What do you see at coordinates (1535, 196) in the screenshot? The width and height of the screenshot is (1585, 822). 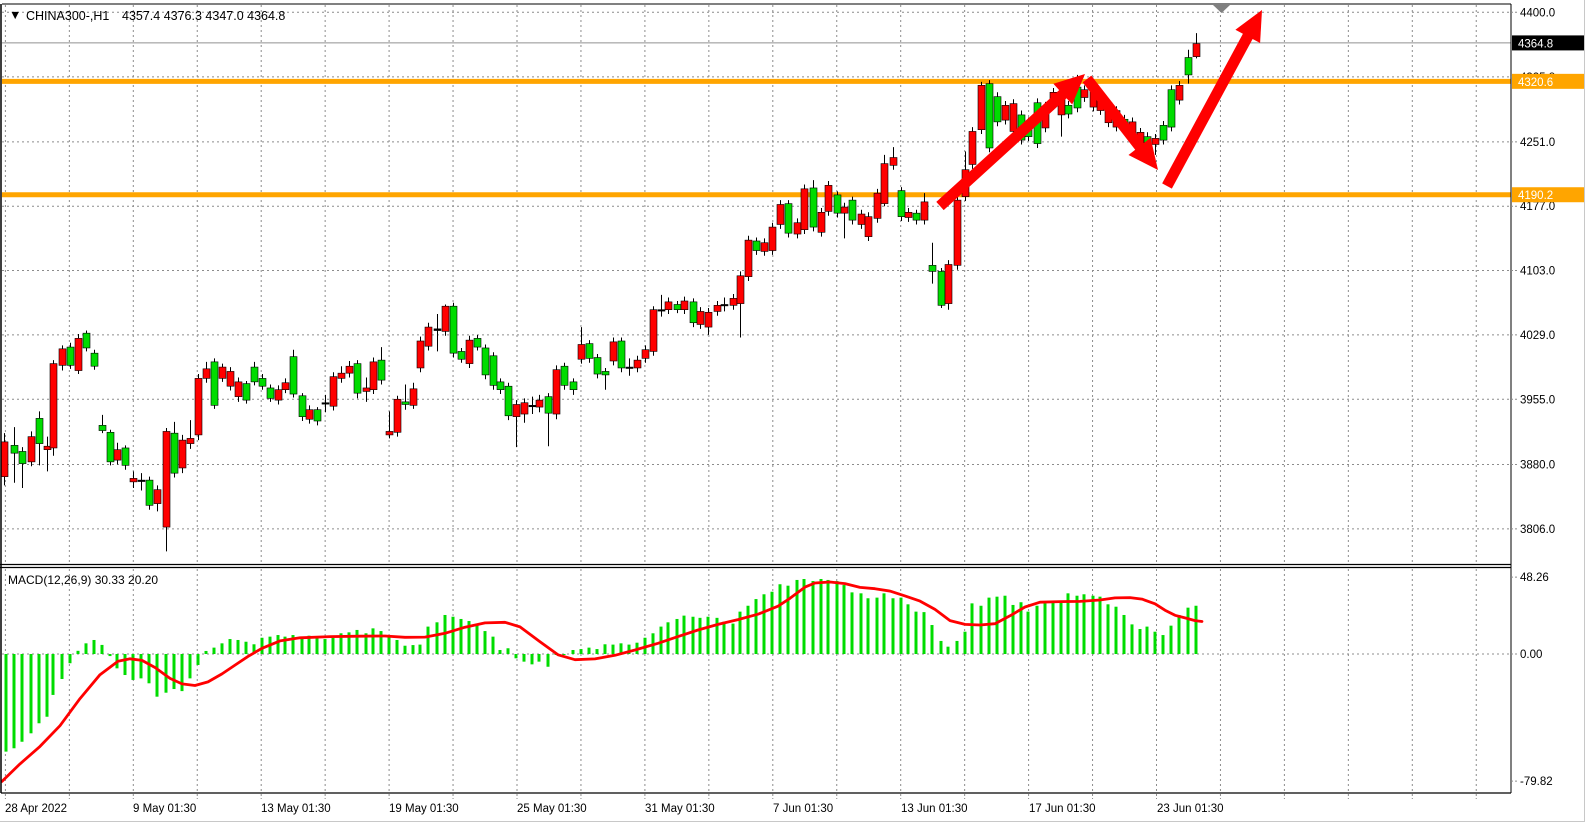 I see `level-price-badge-label: 4190.2` at bounding box center [1535, 196].